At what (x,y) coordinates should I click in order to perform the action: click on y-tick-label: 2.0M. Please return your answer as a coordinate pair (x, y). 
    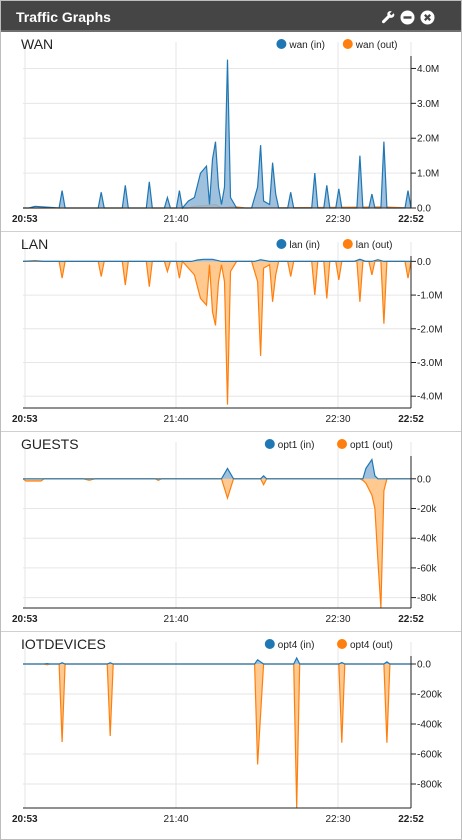
    Looking at the image, I should click on (428, 139).